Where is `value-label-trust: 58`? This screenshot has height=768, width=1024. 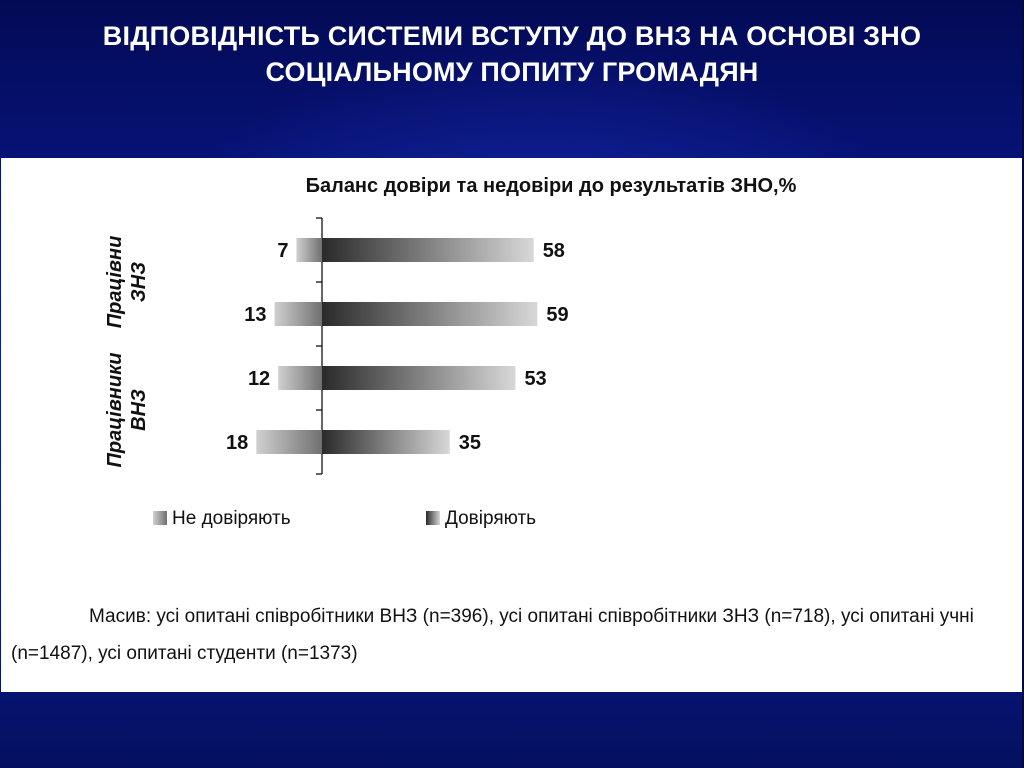
value-label-trust: 58 is located at coordinates (554, 251).